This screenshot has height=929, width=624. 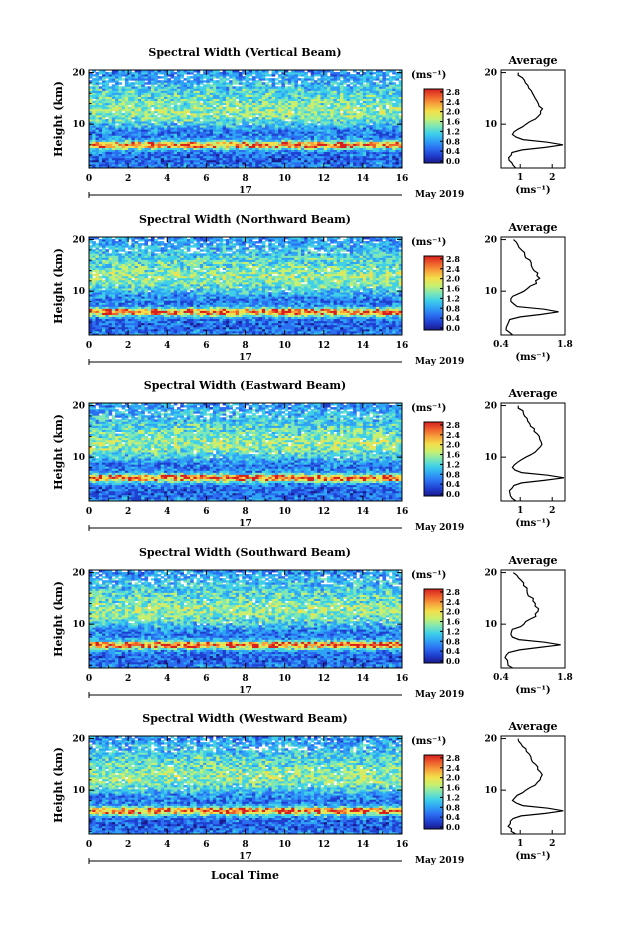 What do you see at coordinates (58, 119) in the screenshot?
I see `y-axis-label: Height (km)` at bounding box center [58, 119].